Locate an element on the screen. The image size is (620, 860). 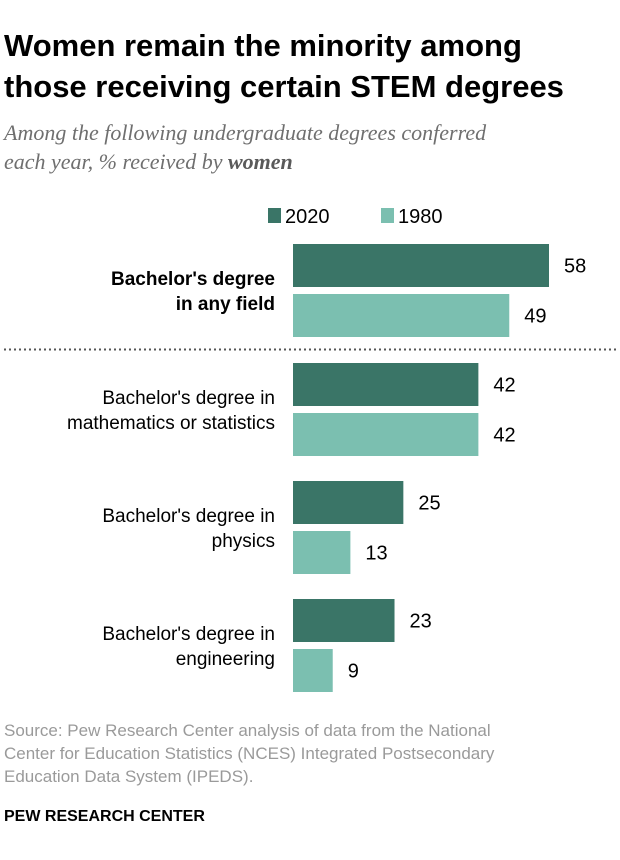
value-label-1980-3: 9 is located at coordinates (353, 672).